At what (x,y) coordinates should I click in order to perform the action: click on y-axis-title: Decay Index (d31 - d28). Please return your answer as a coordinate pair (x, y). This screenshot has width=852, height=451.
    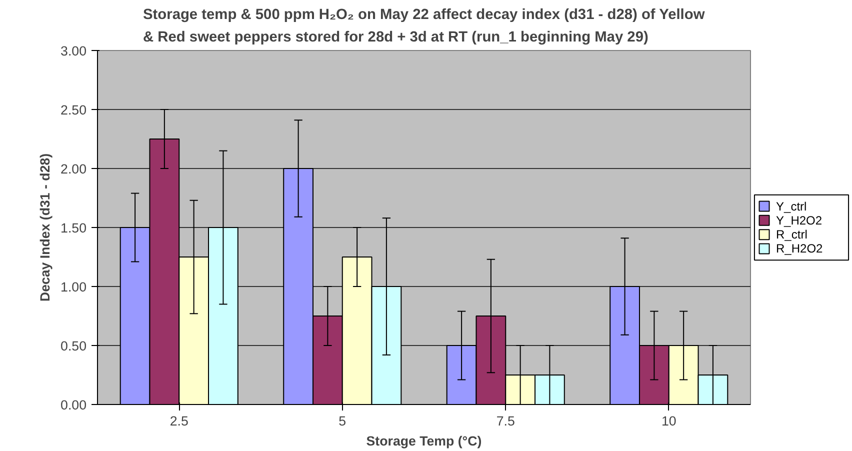
    Looking at the image, I should click on (45, 227).